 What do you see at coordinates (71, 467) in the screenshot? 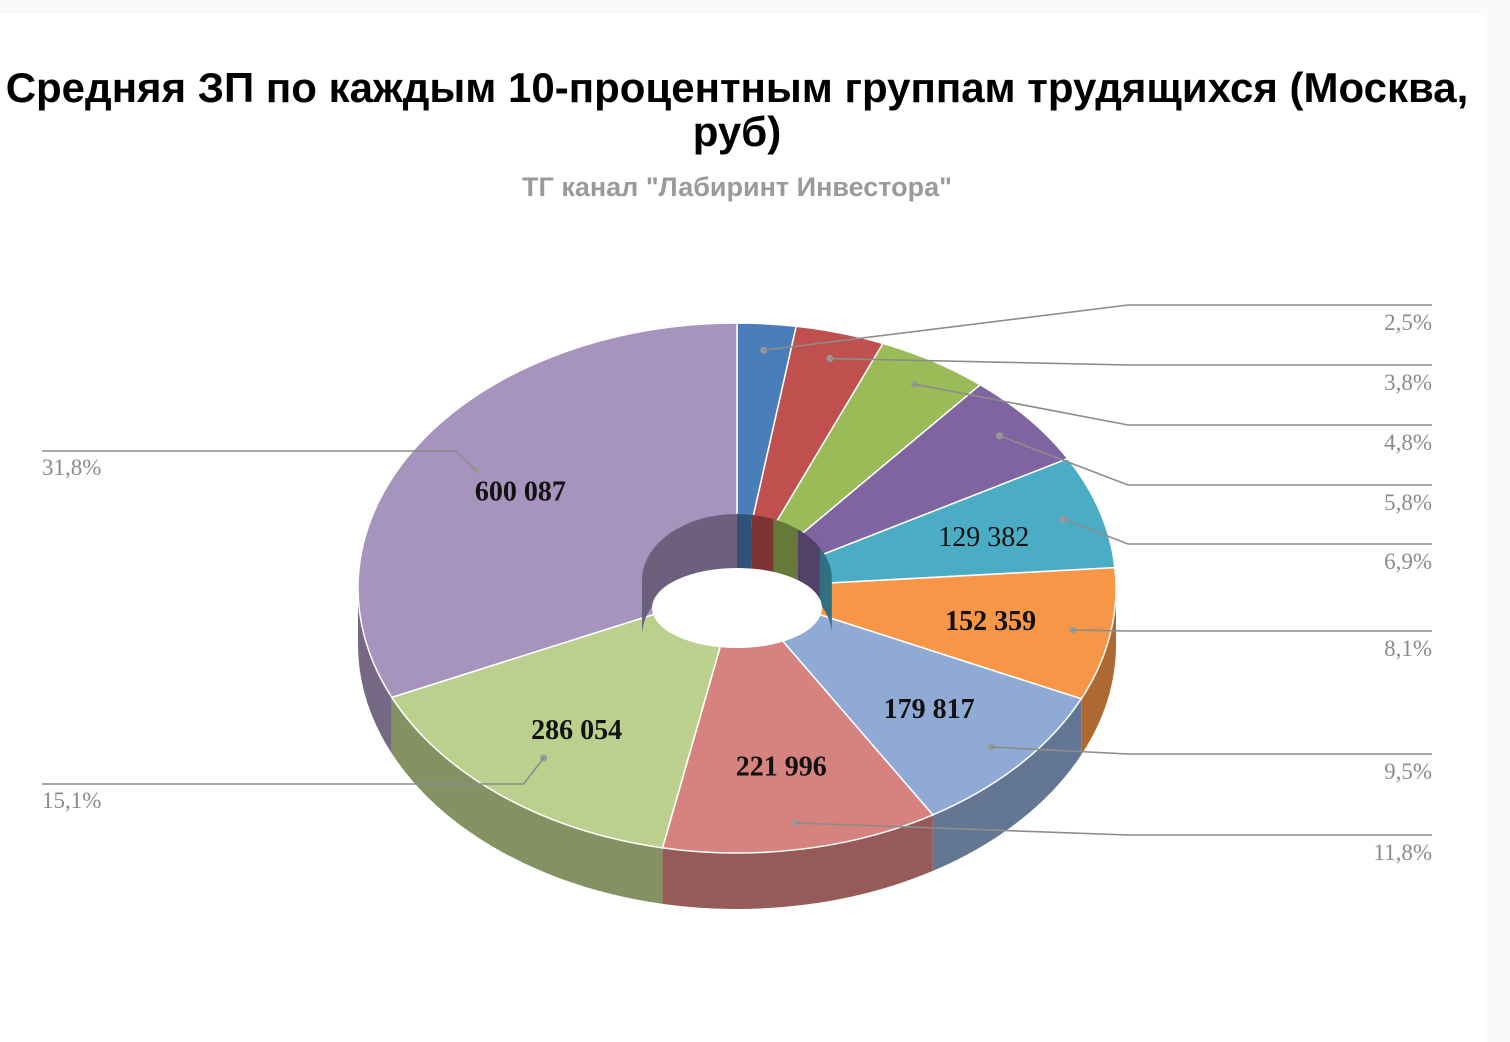
I see `percent-label-10: 31,8%` at bounding box center [71, 467].